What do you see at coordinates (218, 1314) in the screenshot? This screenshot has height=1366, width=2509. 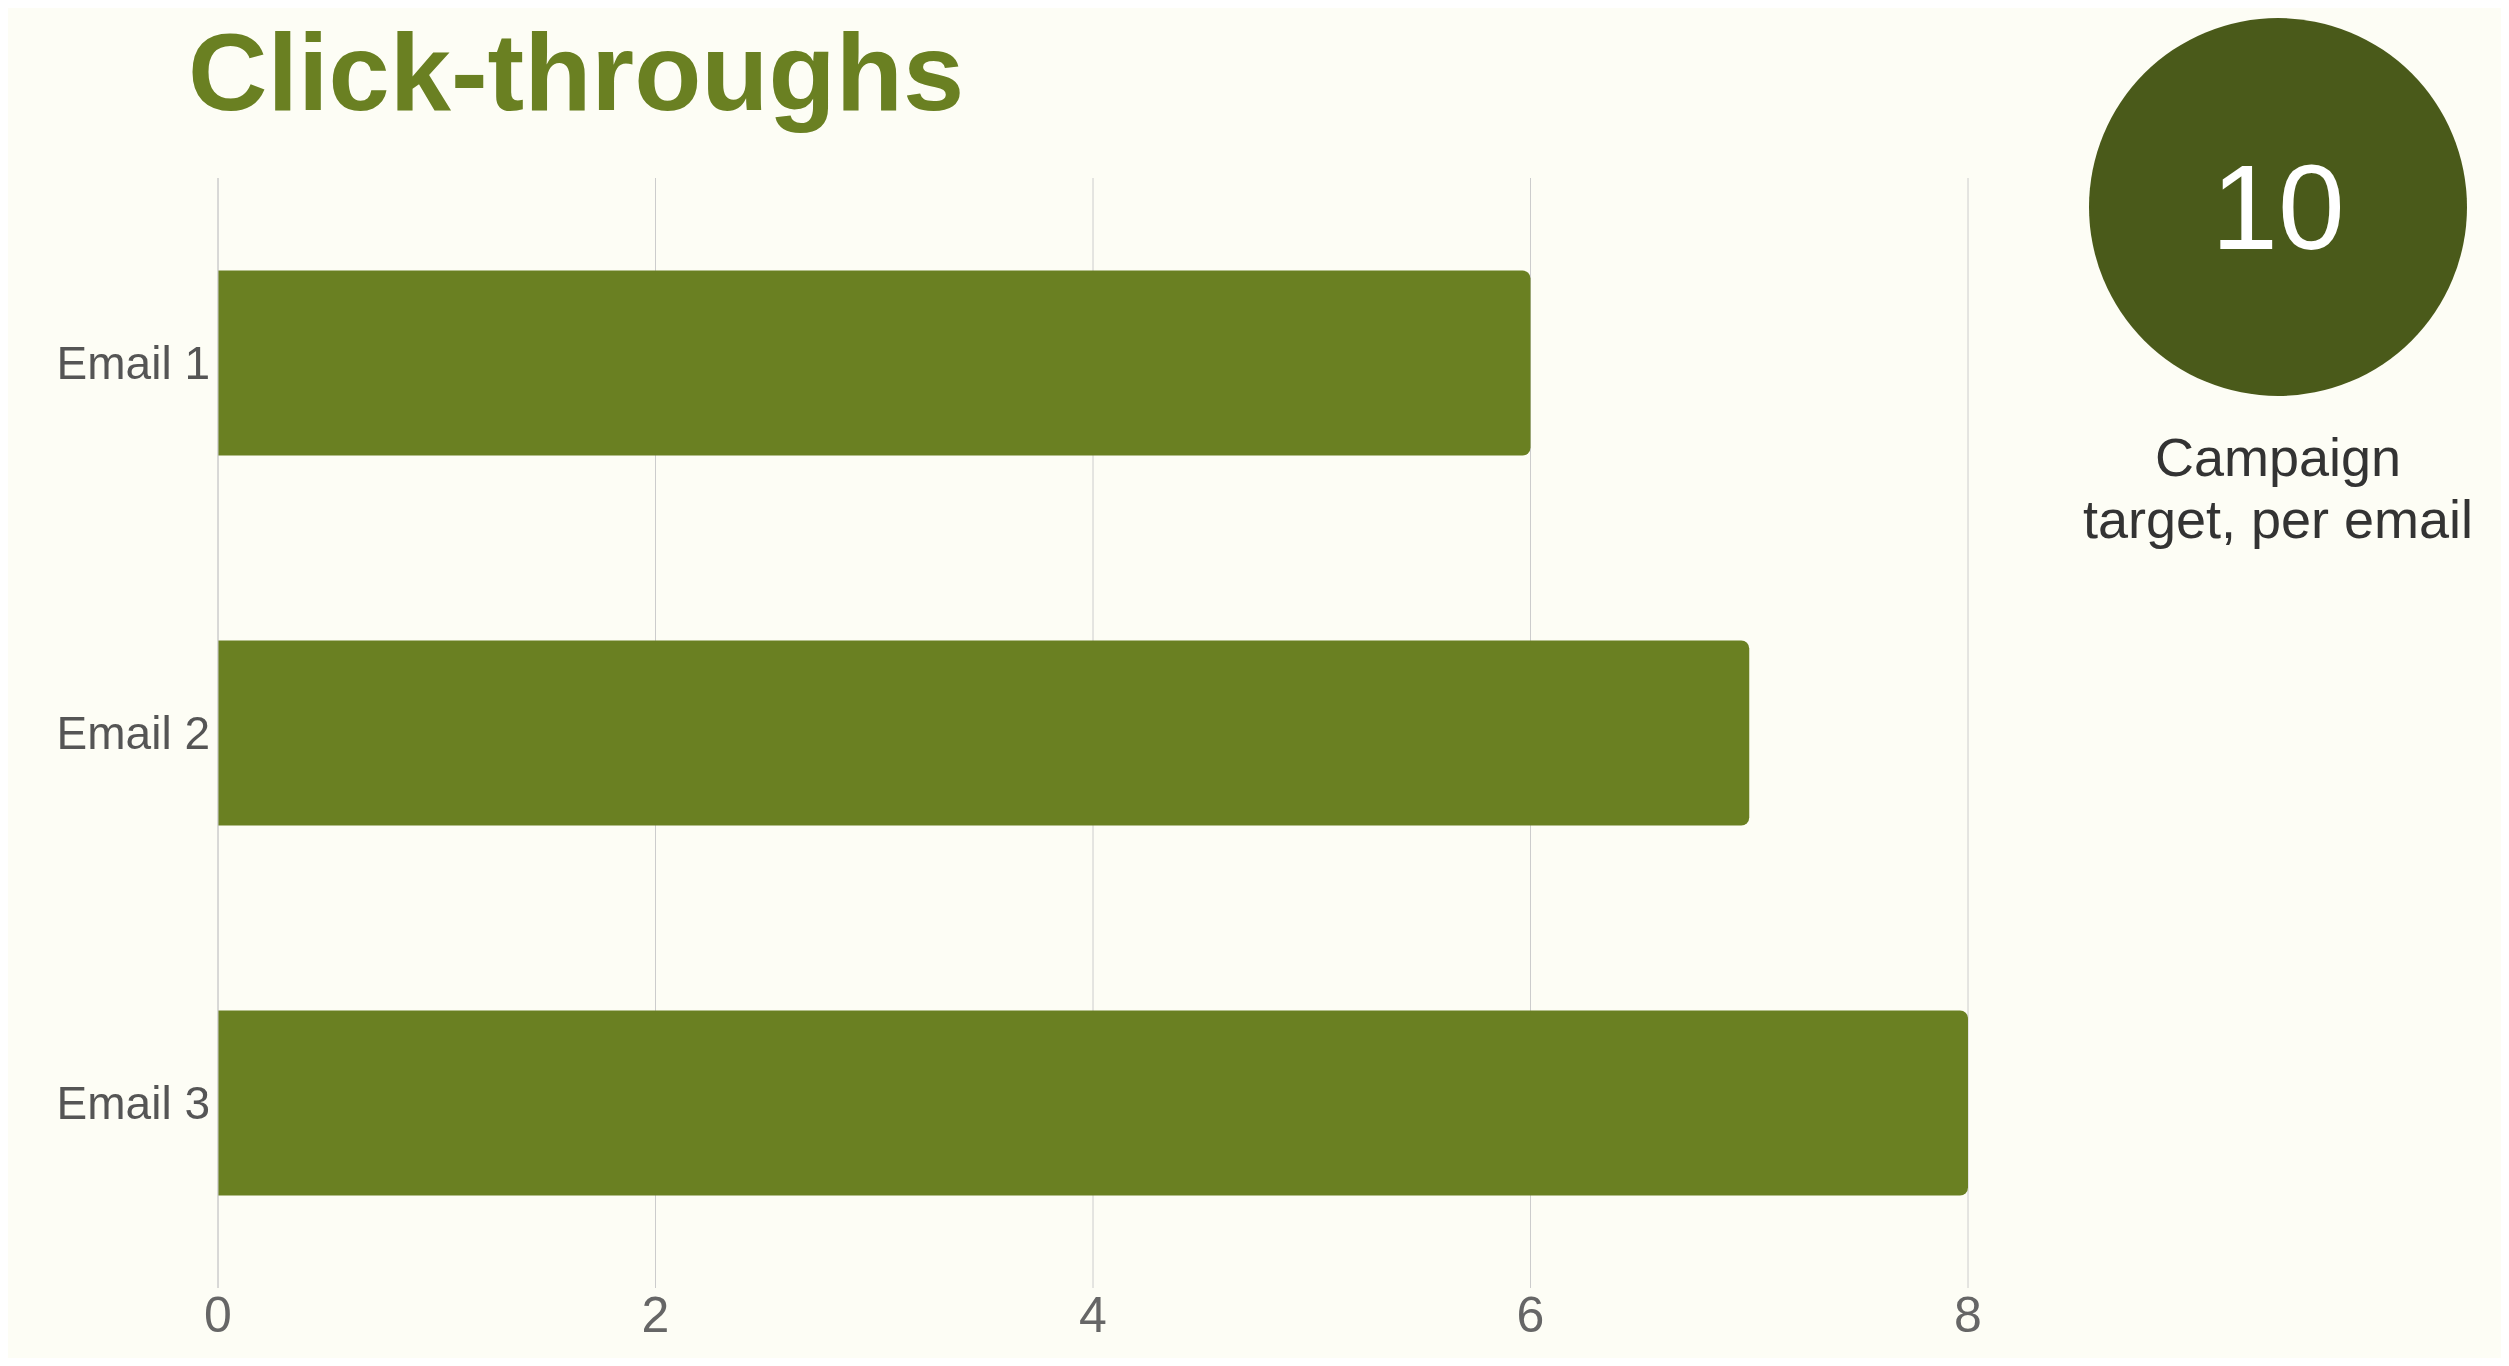 I see `x-tick-label: 0` at bounding box center [218, 1314].